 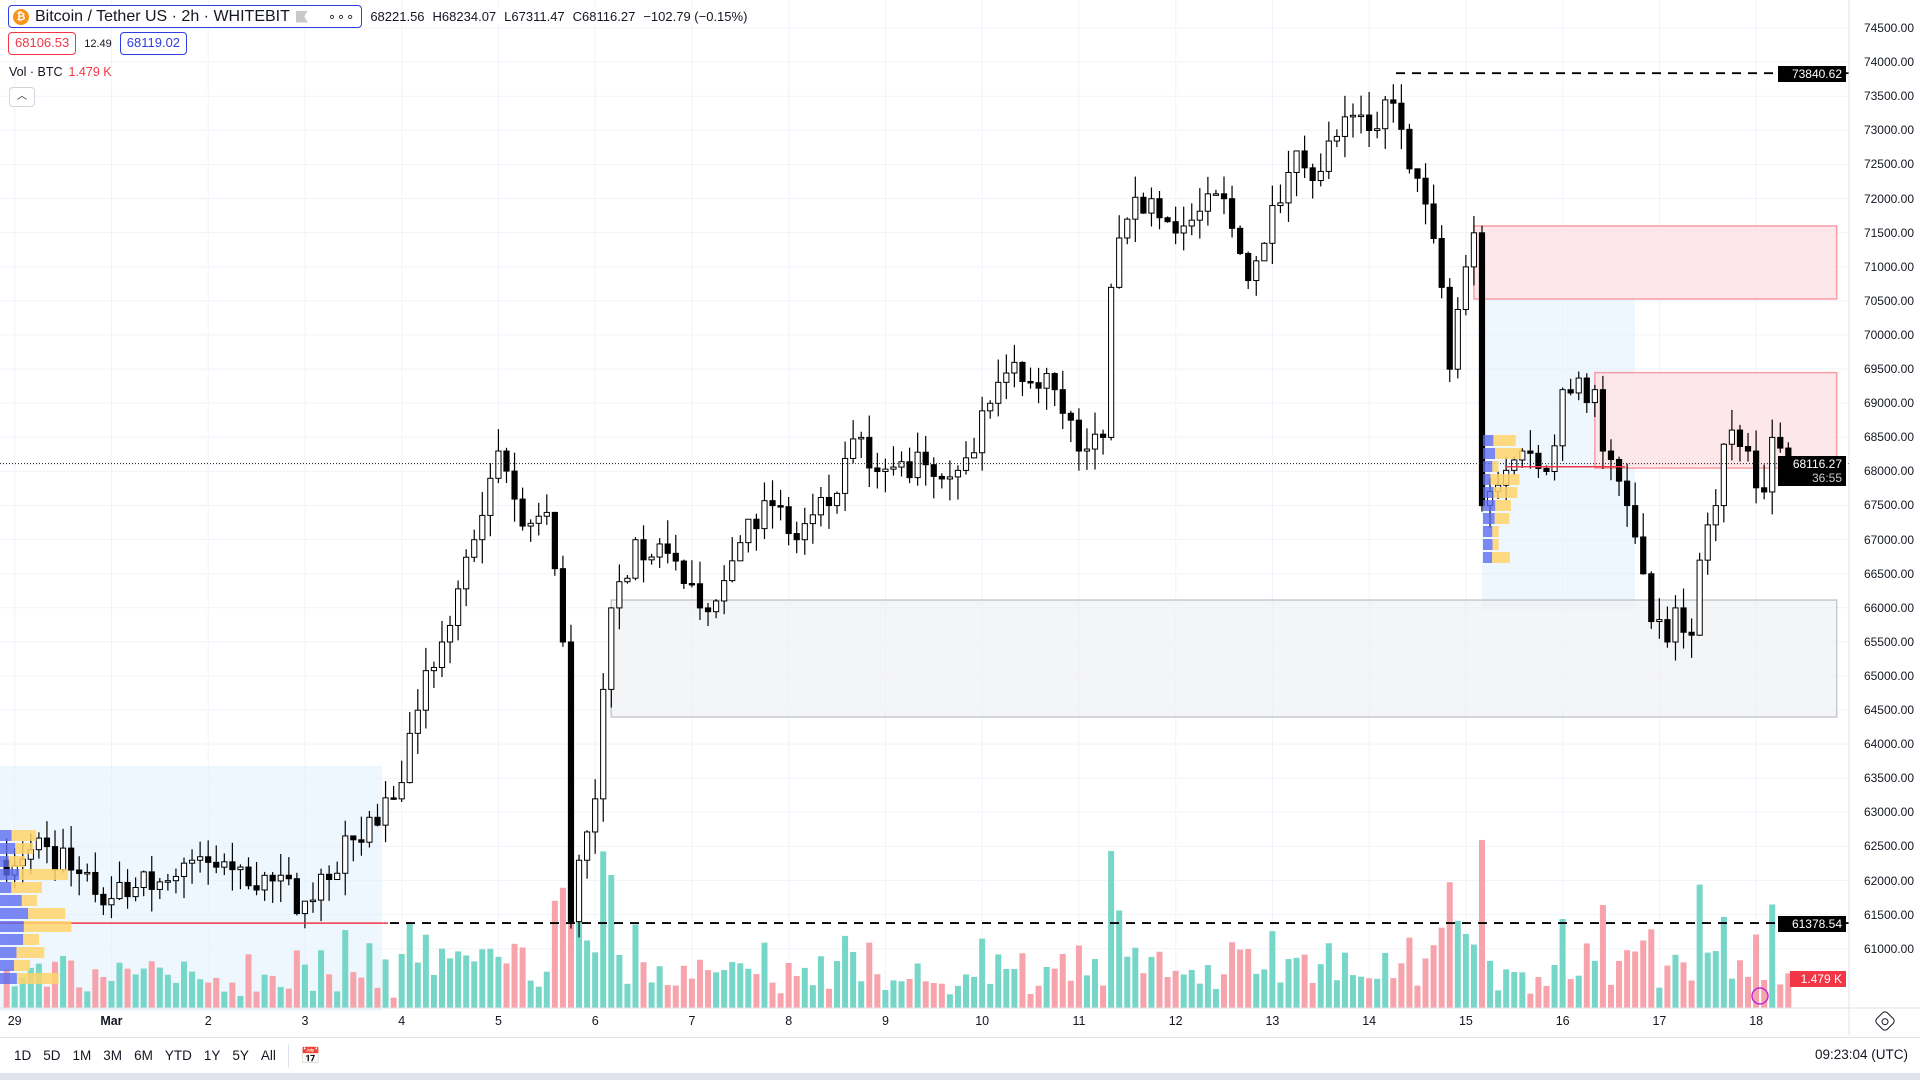 I want to click on range-3m: 3M, so click(x=113, y=1055).